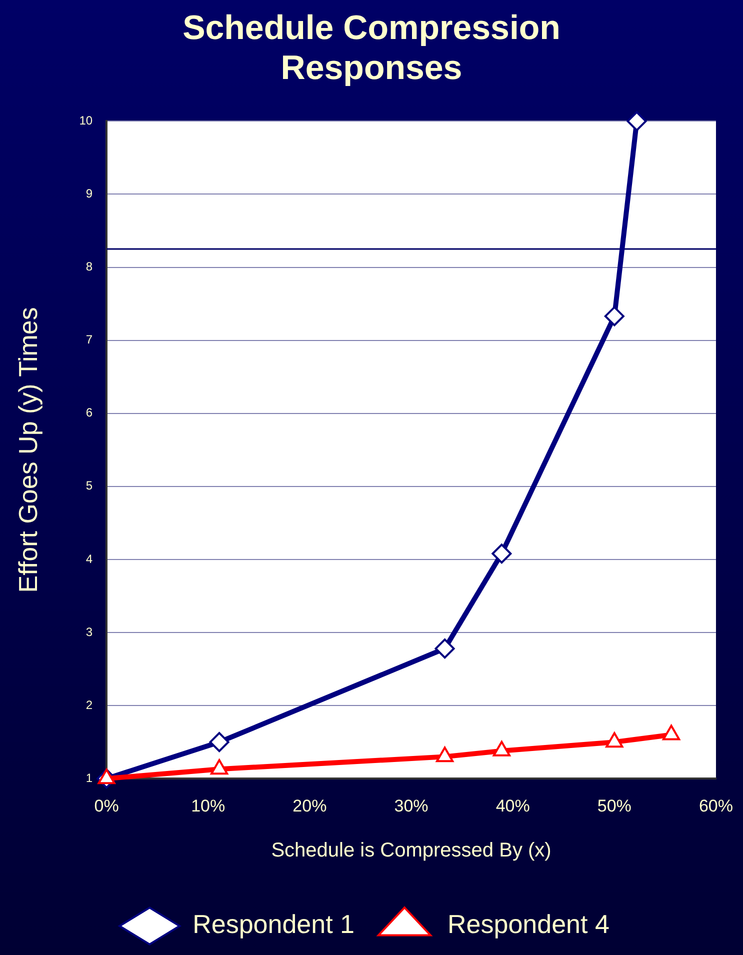 This screenshot has height=955, width=743. What do you see at coordinates (716, 806) in the screenshot?
I see `x-tick-label: 60%` at bounding box center [716, 806].